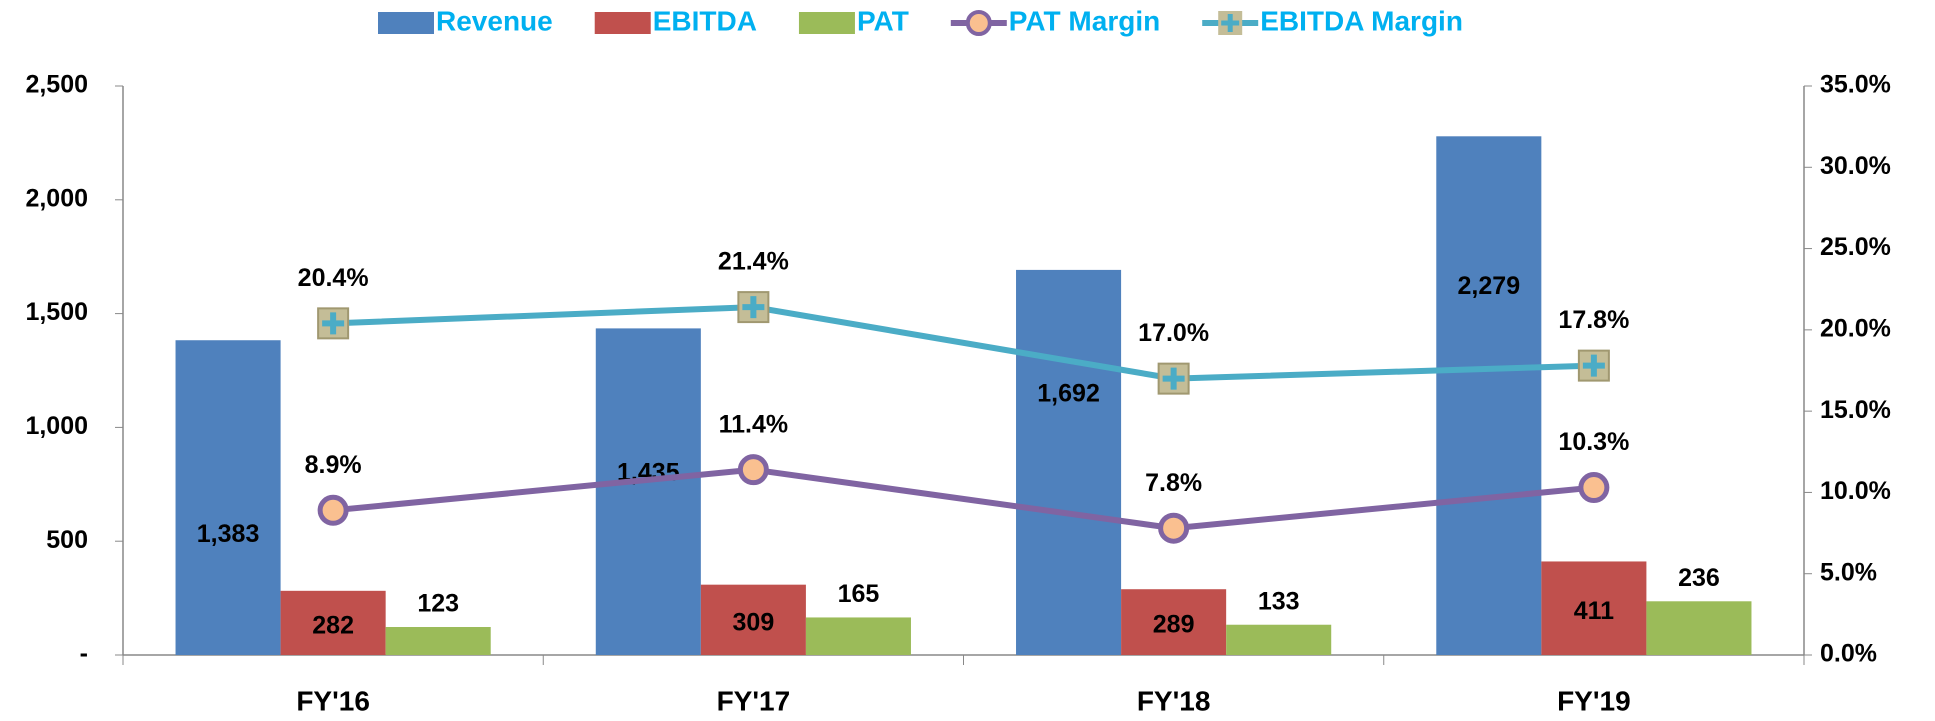 The width and height of the screenshot is (1935, 721). I want to click on y-tick-label: 2,500, so click(56, 85).